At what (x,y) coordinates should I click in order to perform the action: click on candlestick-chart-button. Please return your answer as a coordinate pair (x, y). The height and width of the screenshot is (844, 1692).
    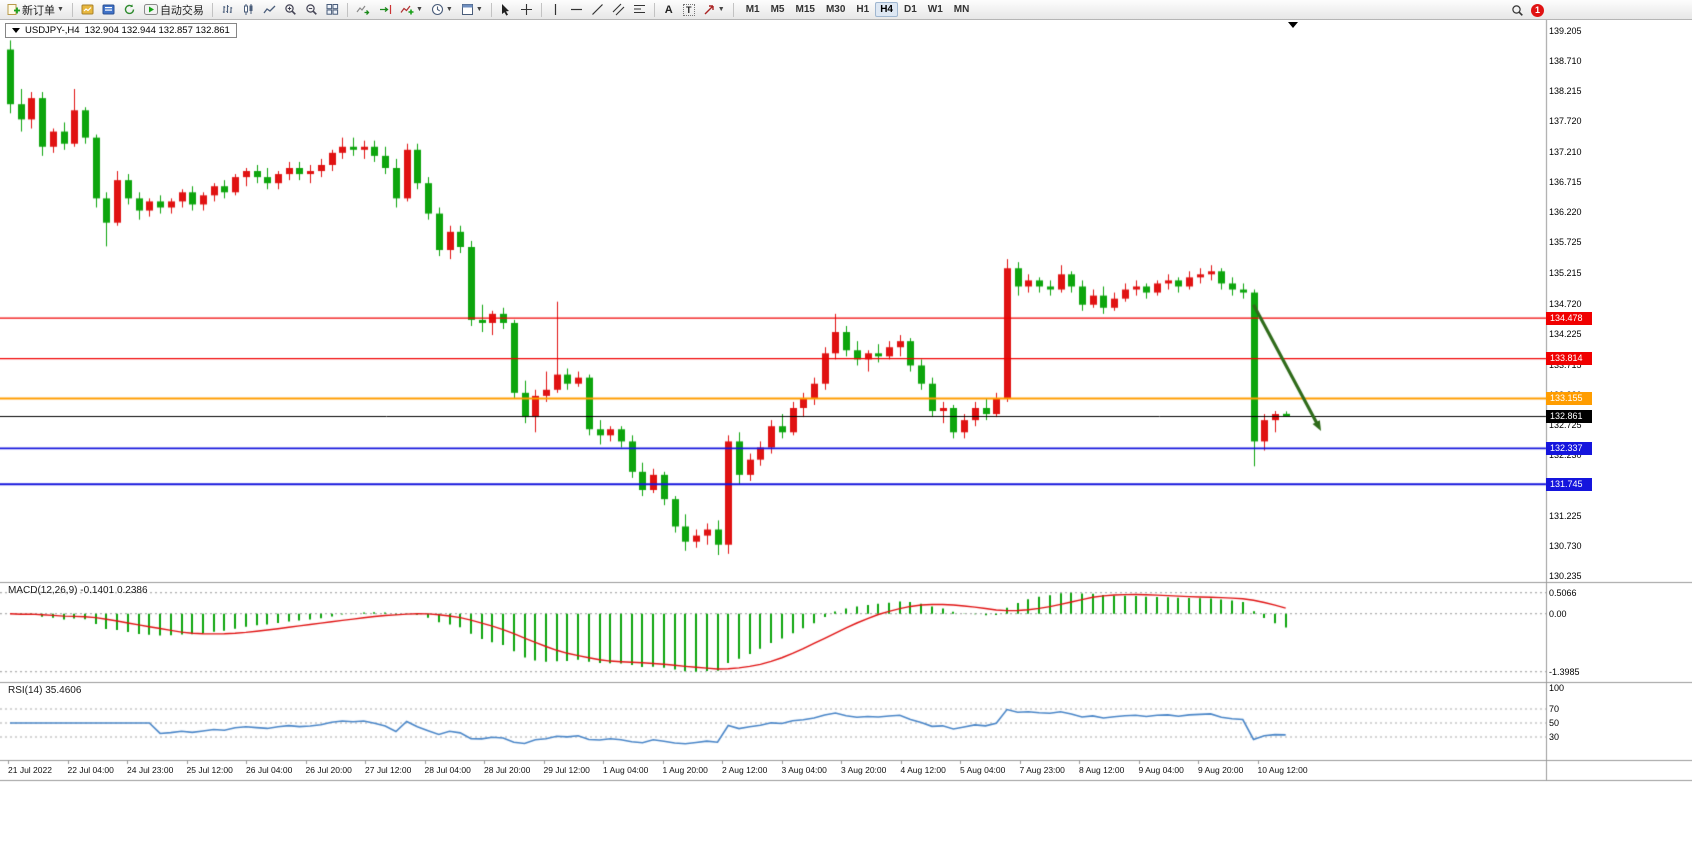
    Looking at the image, I should click on (248, 10).